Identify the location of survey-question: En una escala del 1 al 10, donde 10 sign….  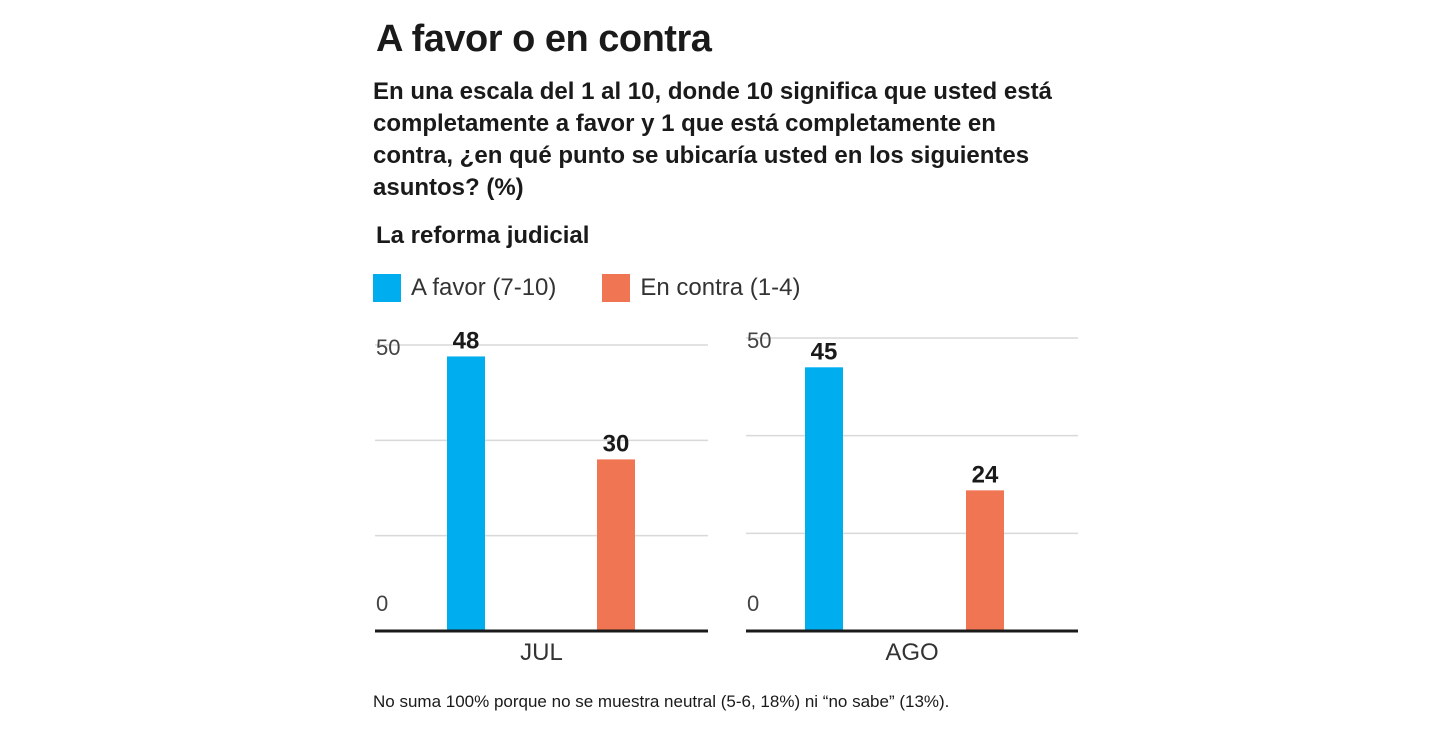
(712, 139).